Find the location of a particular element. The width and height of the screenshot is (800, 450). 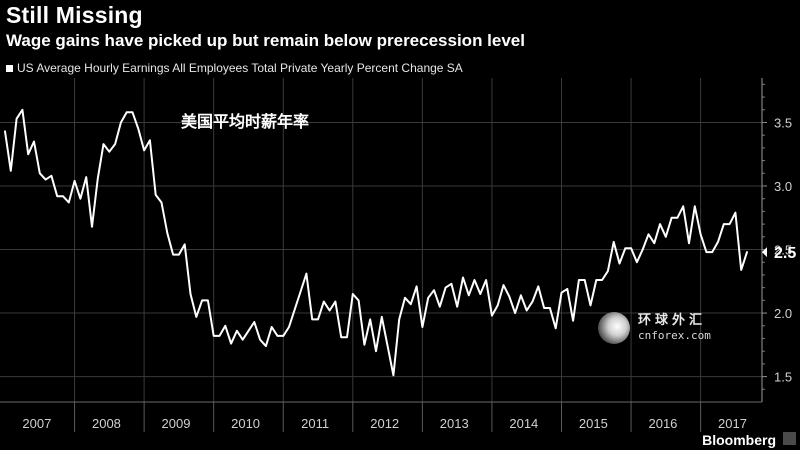

x-tick-label: 2012 is located at coordinates (384, 423).